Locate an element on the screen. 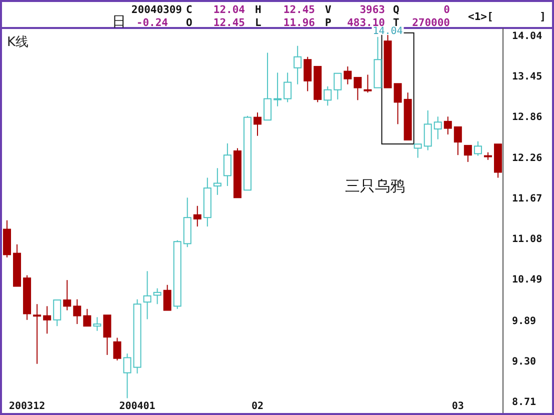 The width and height of the screenshot is (554, 415). y-tick-label: 11.08 is located at coordinates (527, 240).